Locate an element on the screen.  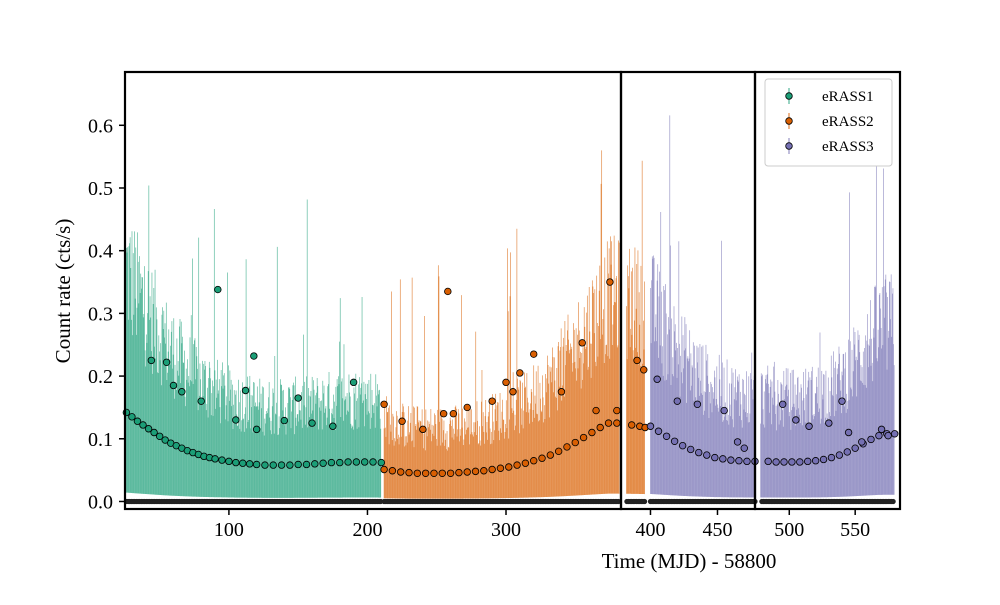
y-tick-label: 0.1 is located at coordinates (100, 440).